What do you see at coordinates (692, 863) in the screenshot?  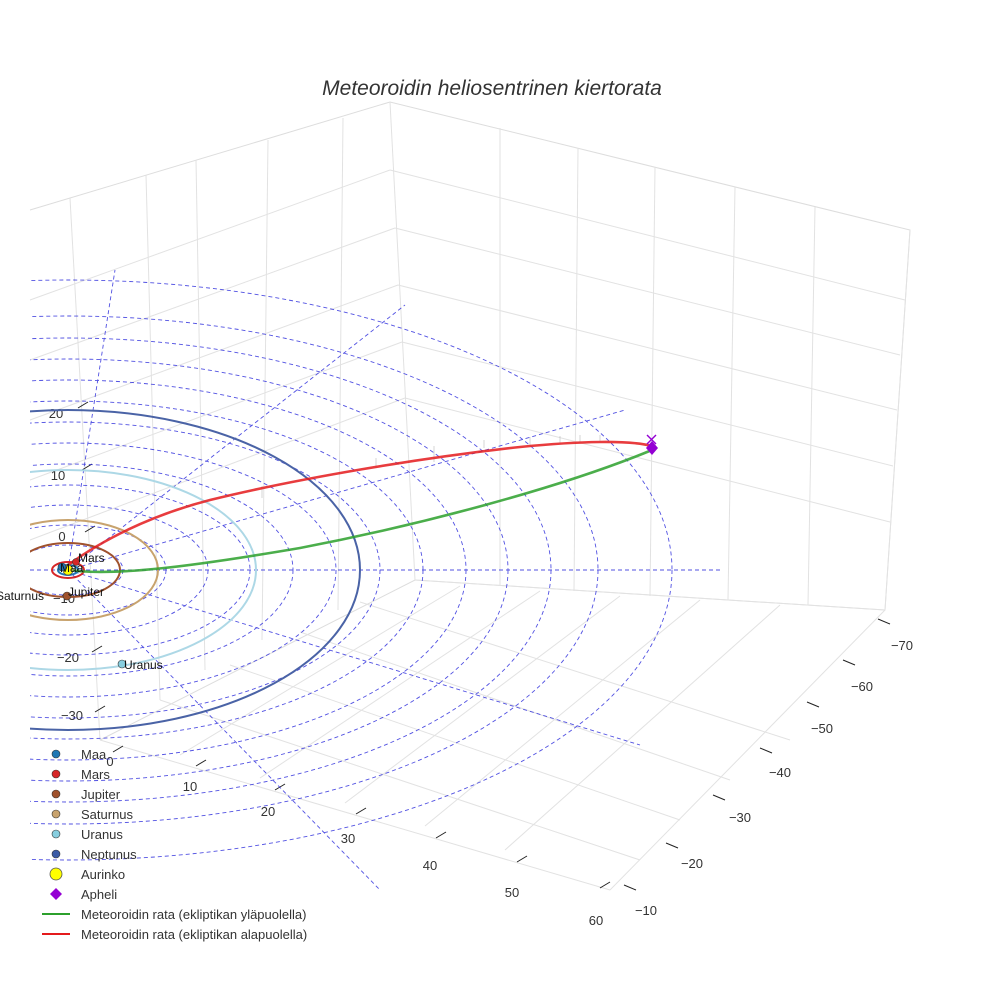 I see `y-tick-label: −20` at bounding box center [692, 863].